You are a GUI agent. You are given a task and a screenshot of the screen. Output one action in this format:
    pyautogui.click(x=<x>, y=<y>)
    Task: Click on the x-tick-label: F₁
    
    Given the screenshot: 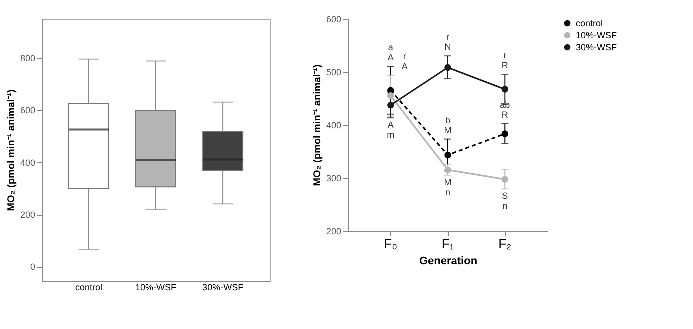 What is the action you would take?
    pyautogui.click(x=448, y=244)
    